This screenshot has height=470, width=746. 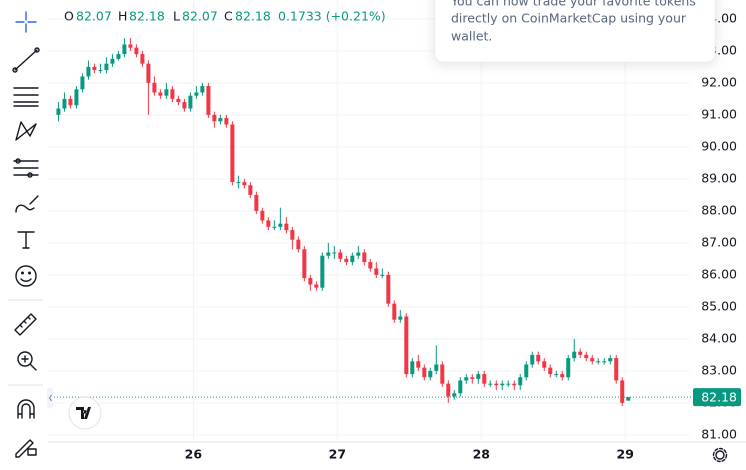 What do you see at coordinates (69, 16) in the screenshot?
I see `legend-key: O` at bounding box center [69, 16].